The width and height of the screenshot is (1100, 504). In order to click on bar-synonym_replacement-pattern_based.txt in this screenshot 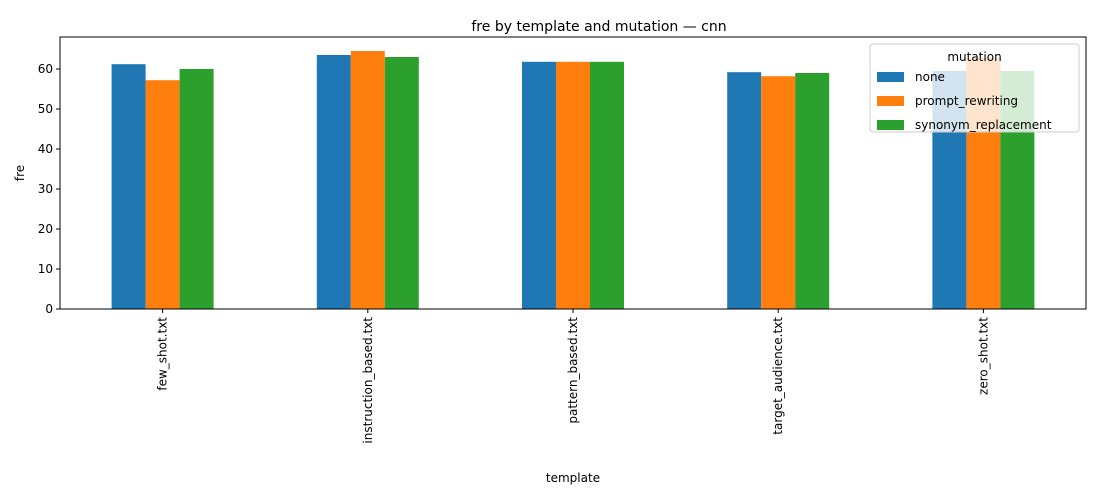, I will do `click(607, 185)`.